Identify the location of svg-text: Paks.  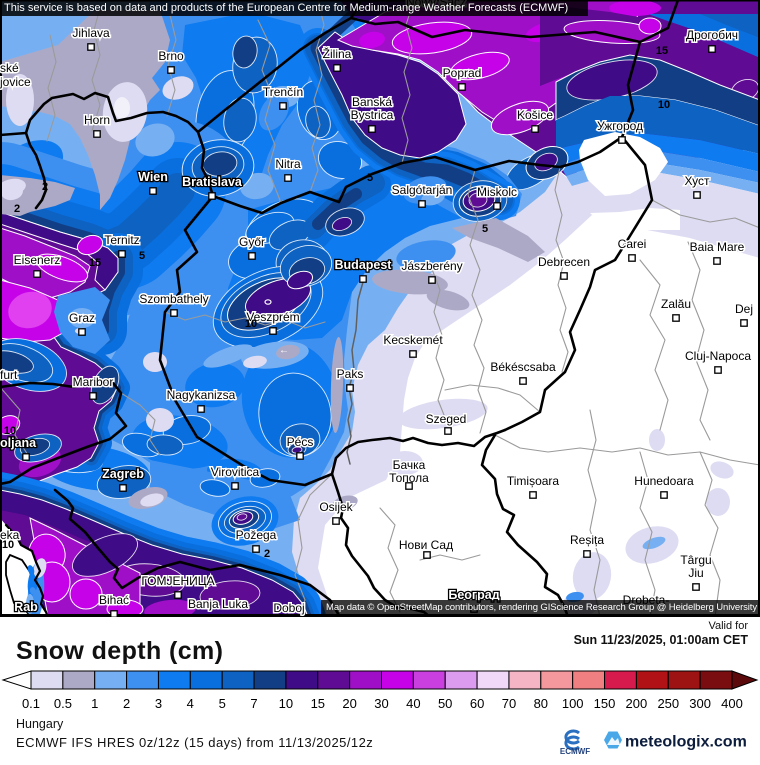
(350, 374).